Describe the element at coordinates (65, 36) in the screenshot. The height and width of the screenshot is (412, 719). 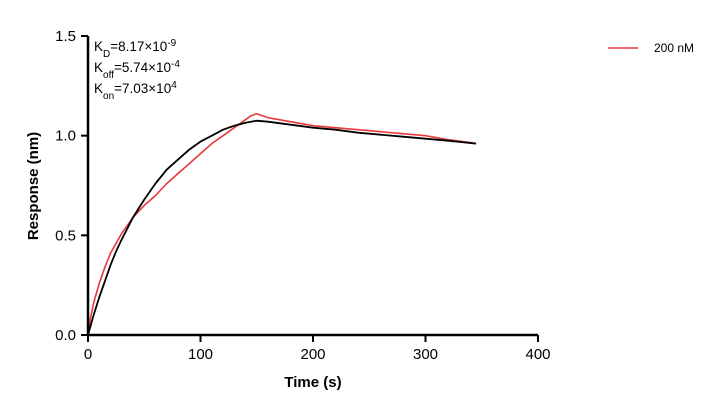
I see `y-tick-label: 1.5` at that location.